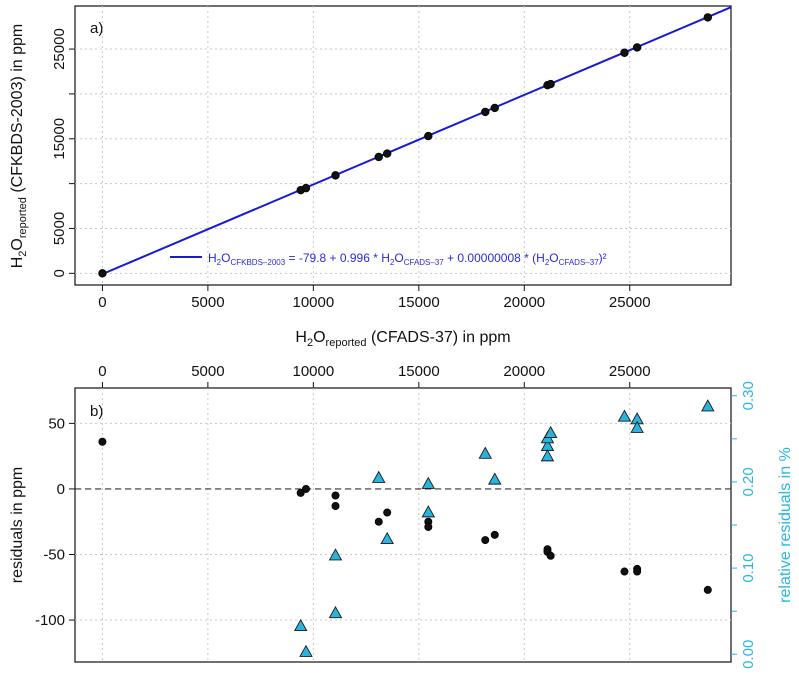  What do you see at coordinates (59, 139) in the screenshot?
I see `y-tick-label: 15000` at bounding box center [59, 139].